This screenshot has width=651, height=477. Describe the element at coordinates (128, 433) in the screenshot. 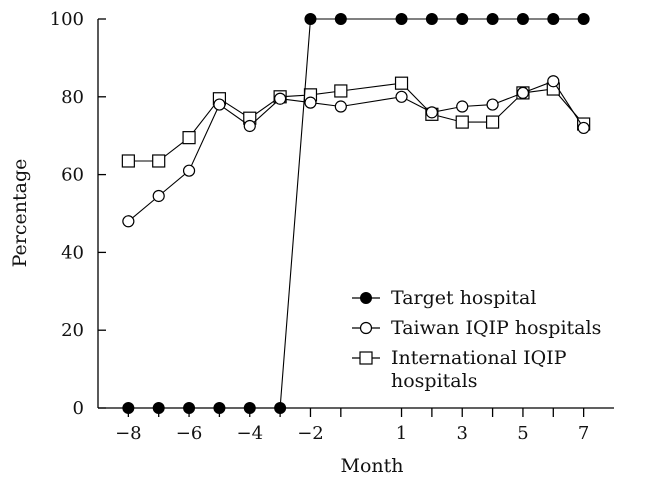

I see `x-tick-label: −8` at that location.